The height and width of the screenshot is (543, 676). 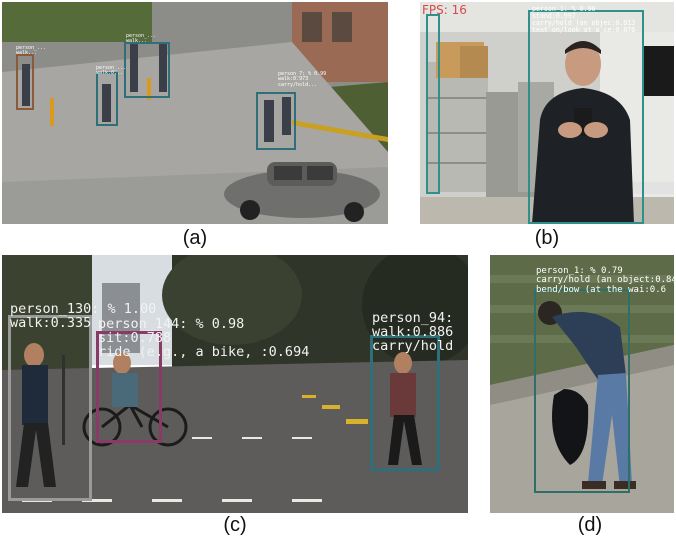 I want to click on bicycle-shape, so click(x=135, y=399).